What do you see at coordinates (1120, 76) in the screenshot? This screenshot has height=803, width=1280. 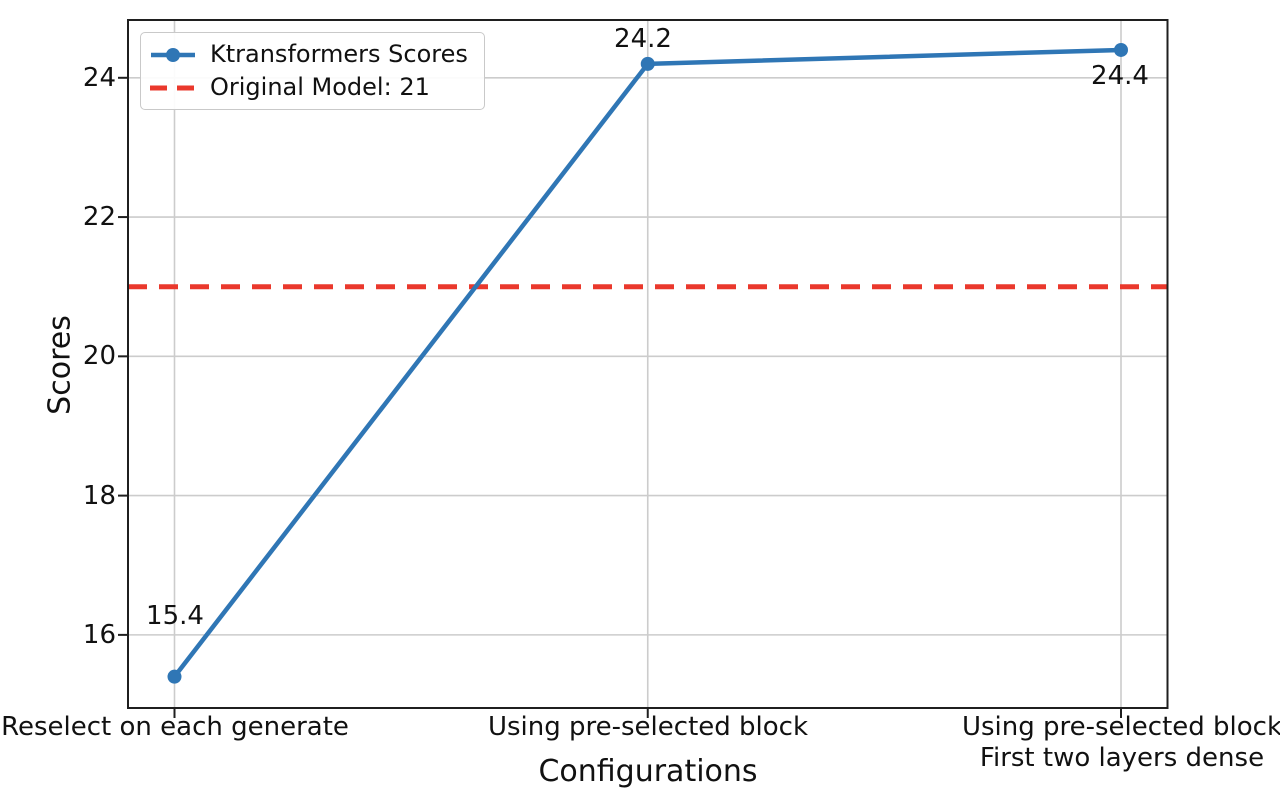 I see `point-label: 24.4` at bounding box center [1120, 76].